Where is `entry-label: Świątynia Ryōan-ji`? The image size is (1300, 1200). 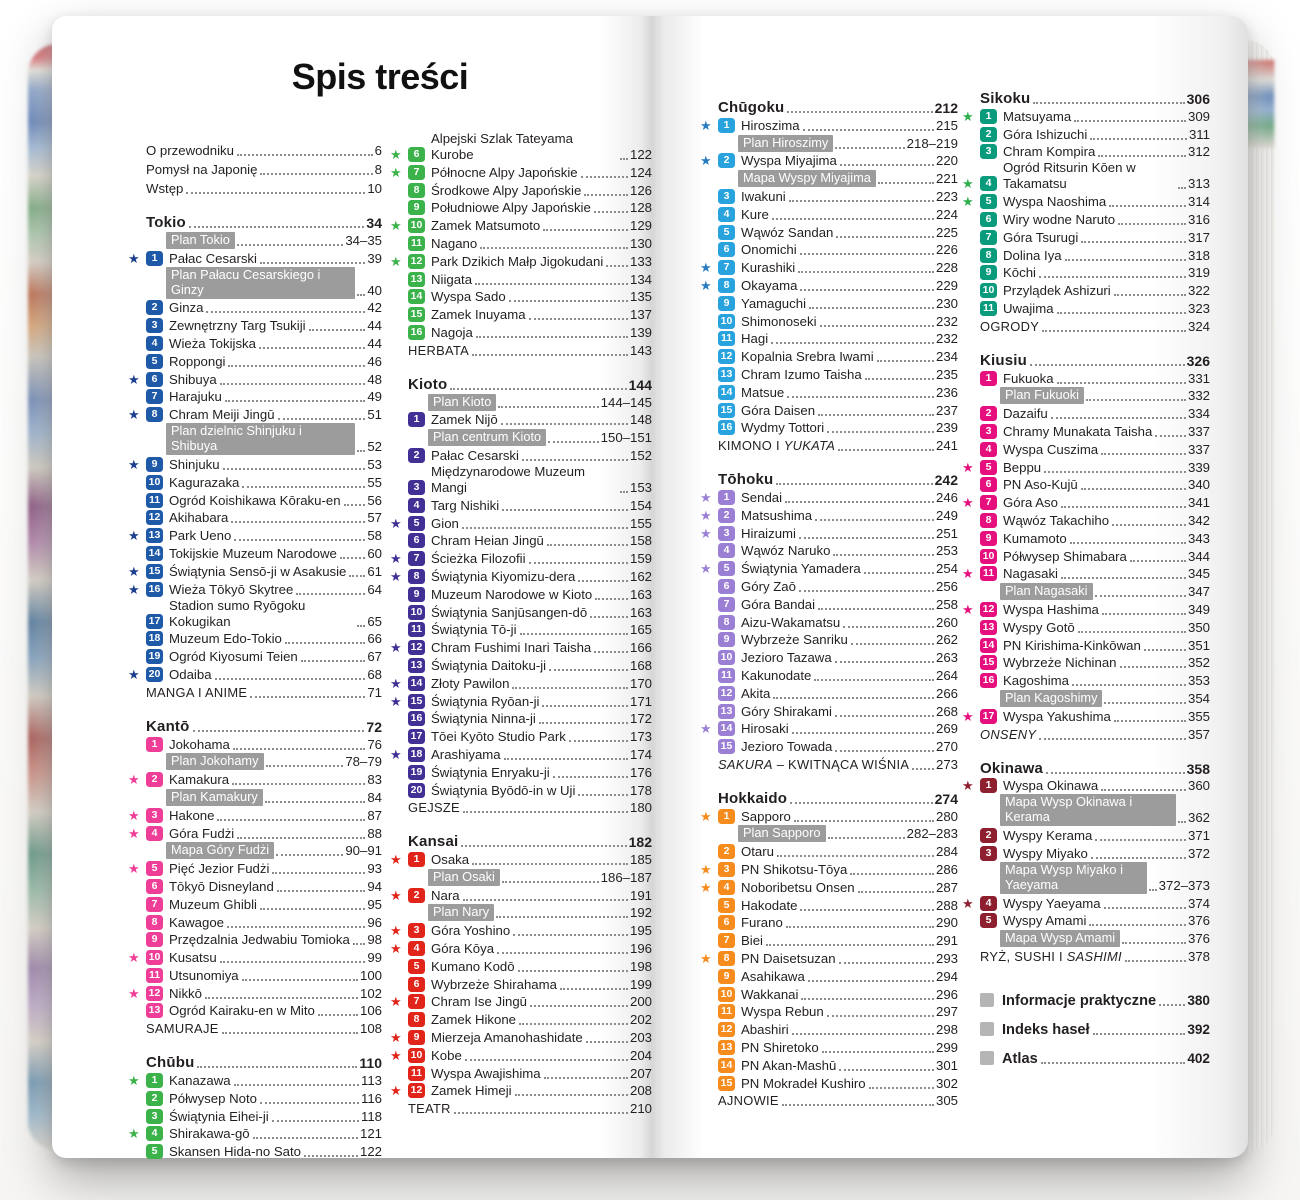 entry-label: Świątynia Ryōan-ji is located at coordinates (485, 701).